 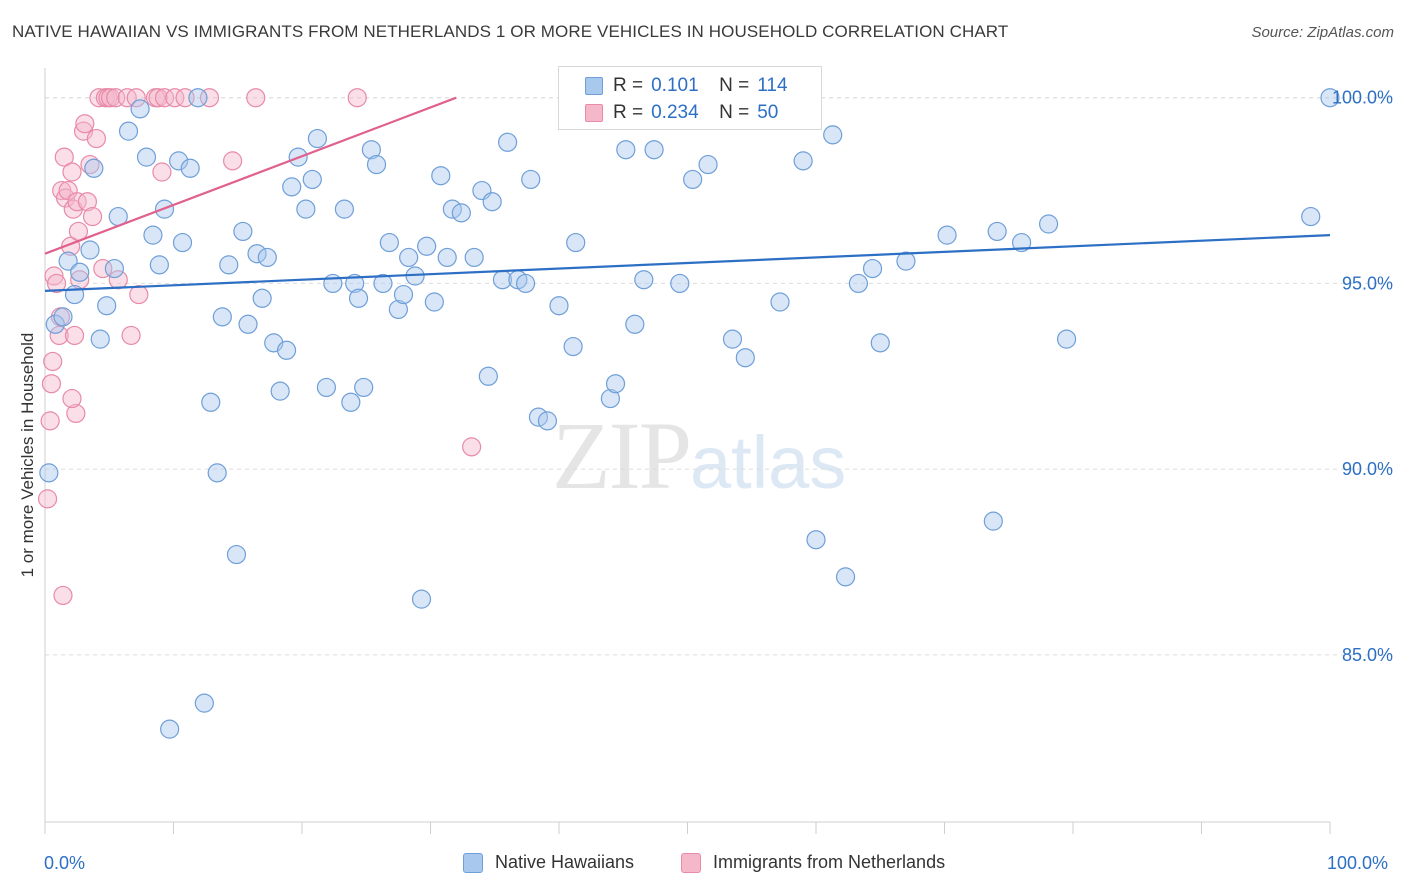 I want to click on watermark-zip: ZIP, so click(x=622, y=455).